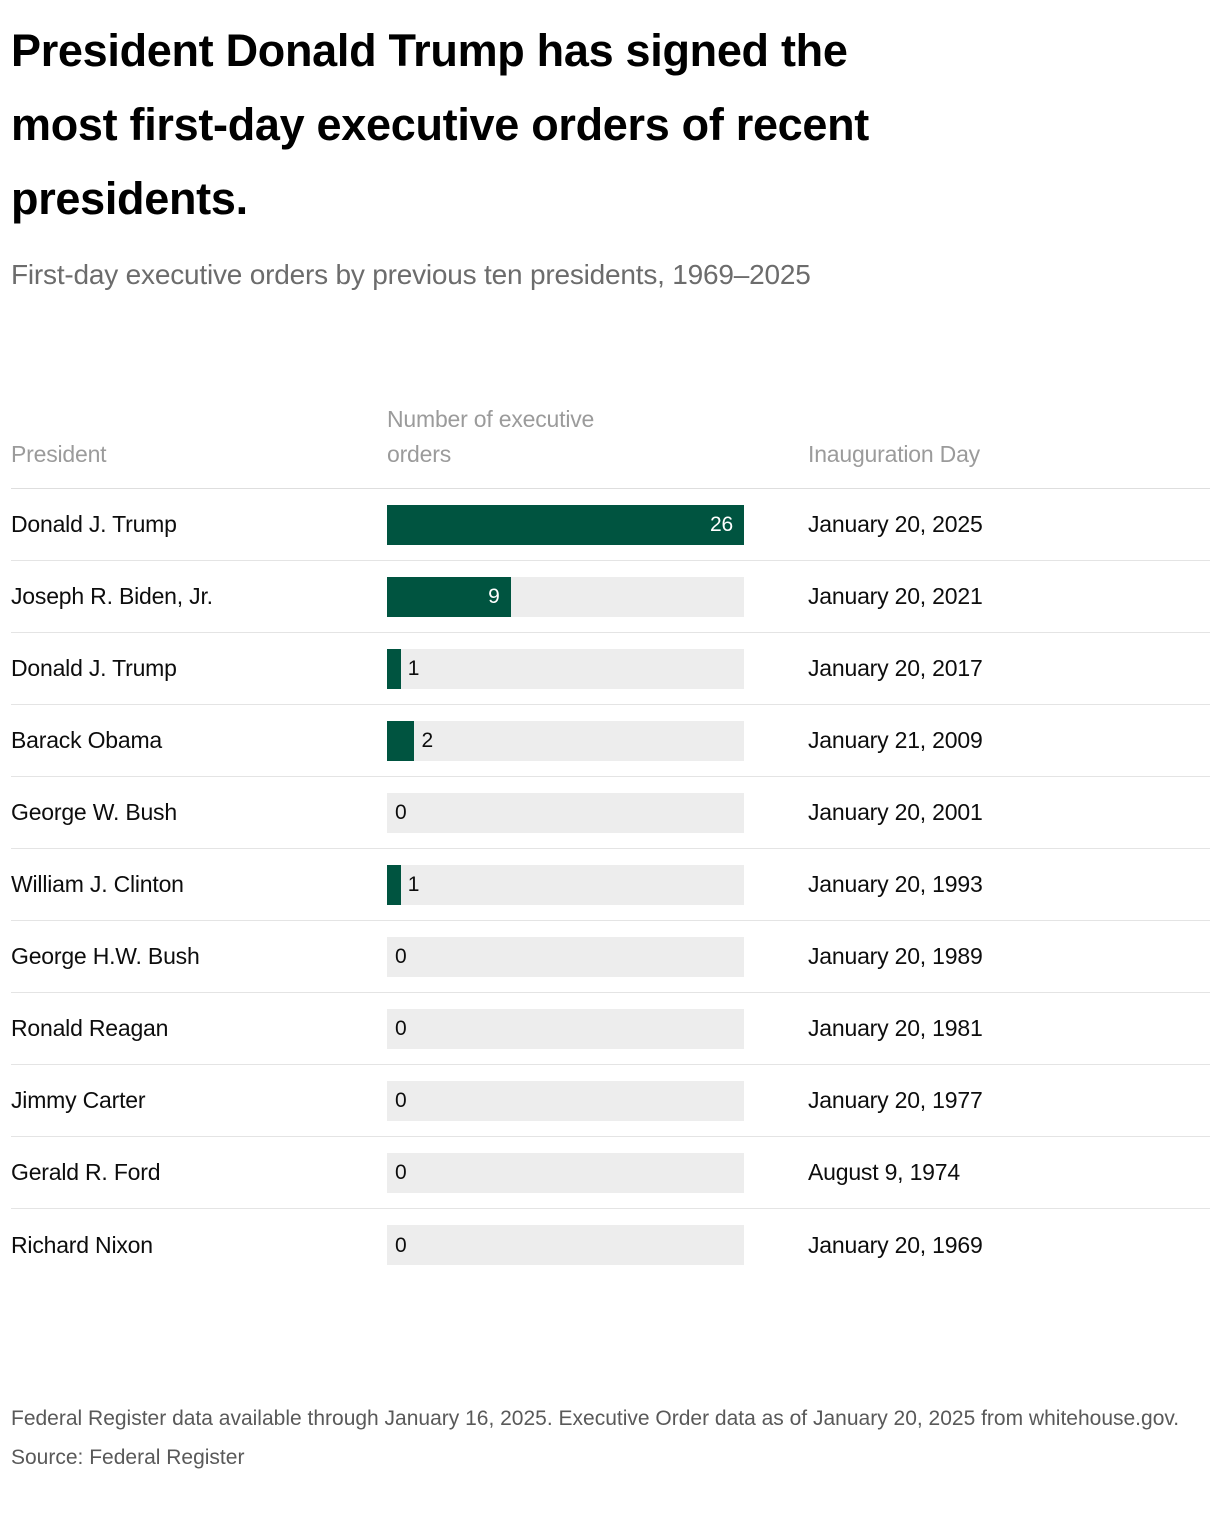  I want to click on president-name: Ronald Reagan, so click(90, 1028).